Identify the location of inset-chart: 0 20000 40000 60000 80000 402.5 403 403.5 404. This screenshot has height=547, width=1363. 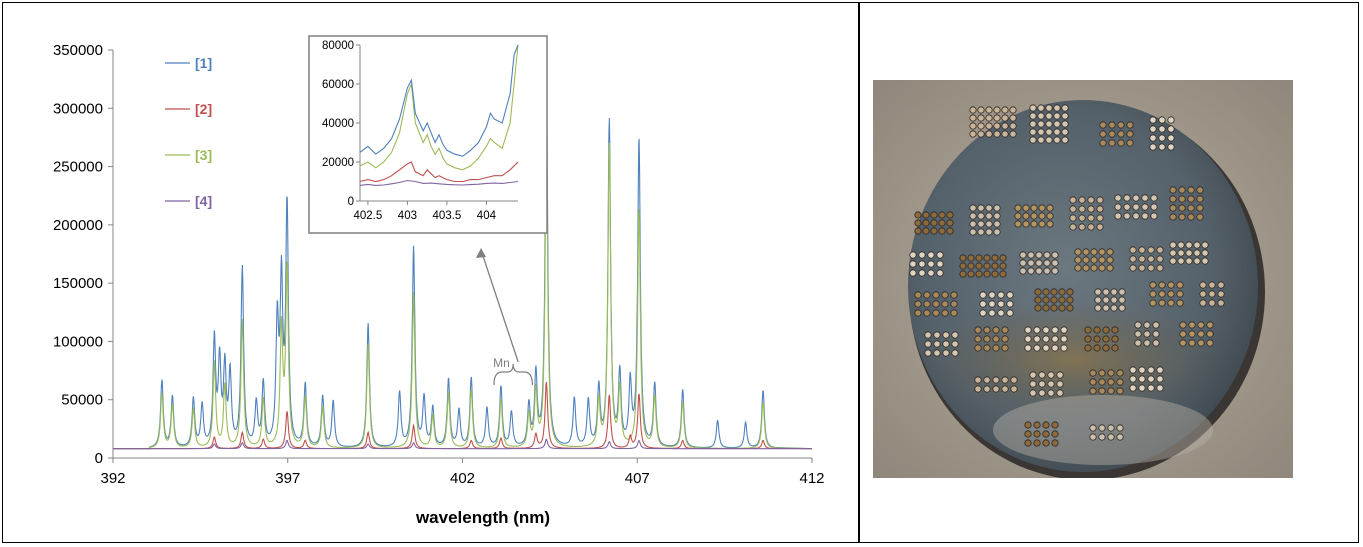
(428, 134).